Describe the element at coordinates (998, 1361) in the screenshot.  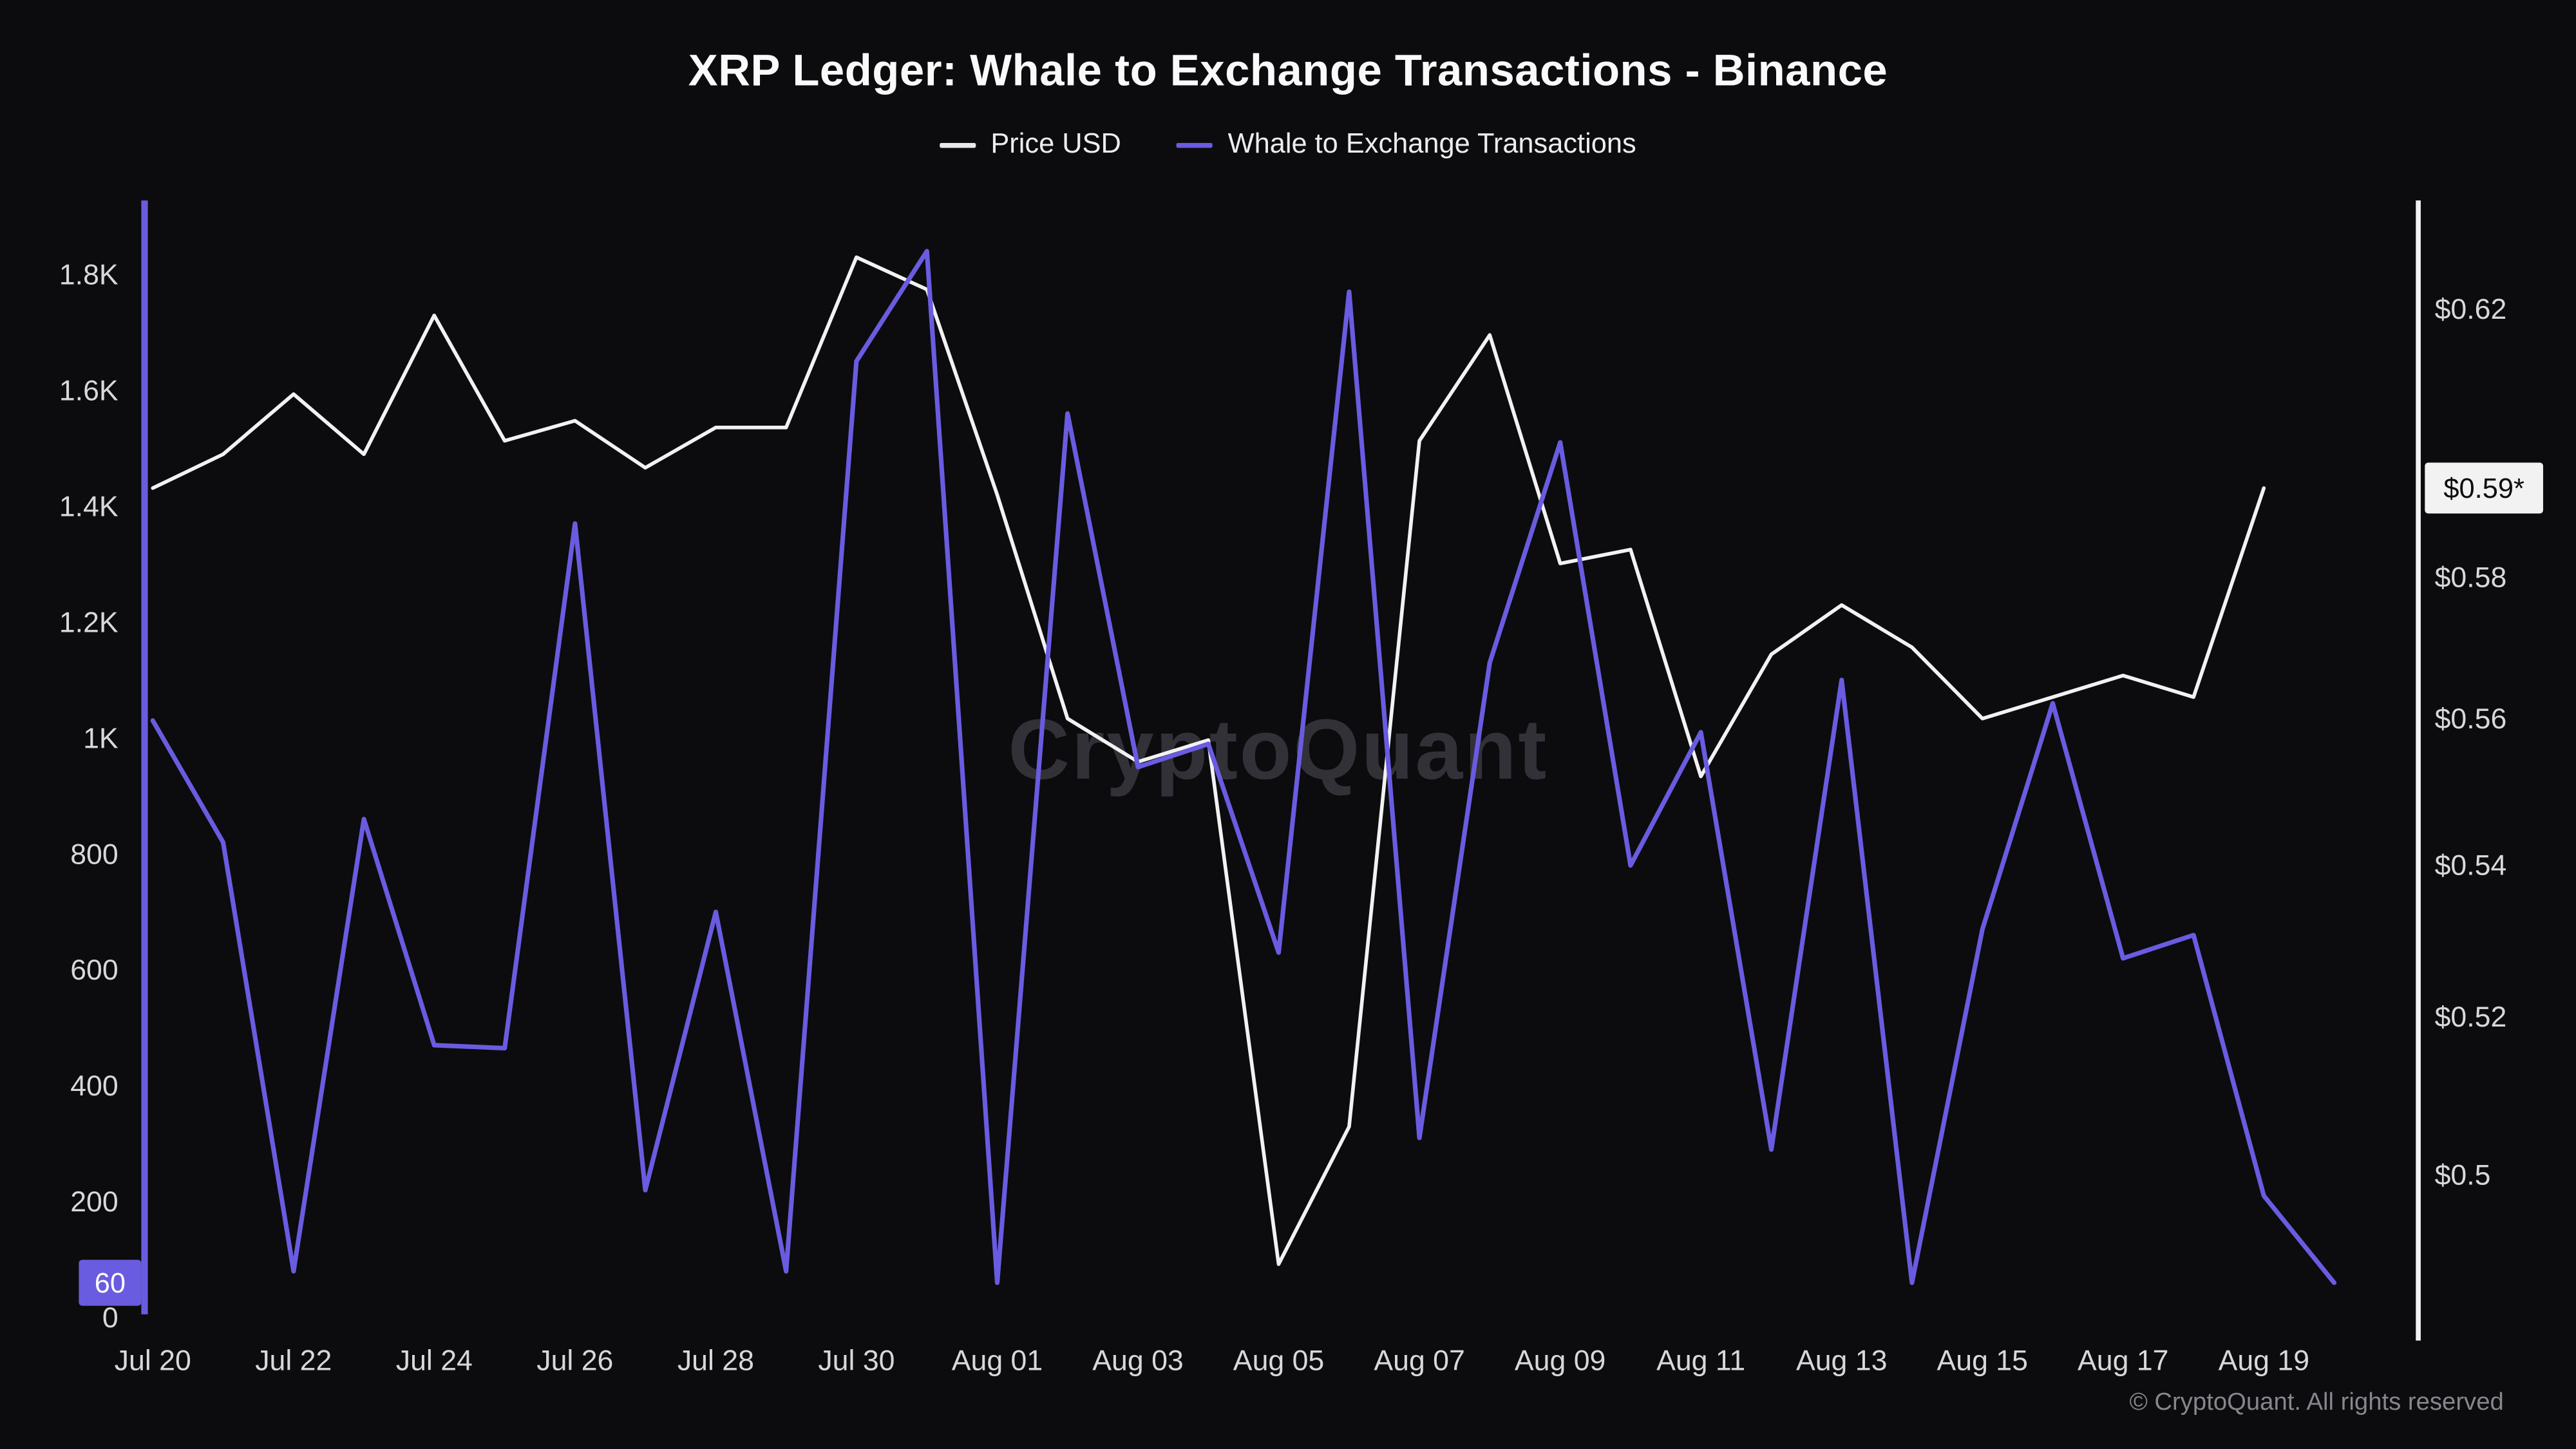
I see `x-axis-tick-label: Aug 01` at that location.